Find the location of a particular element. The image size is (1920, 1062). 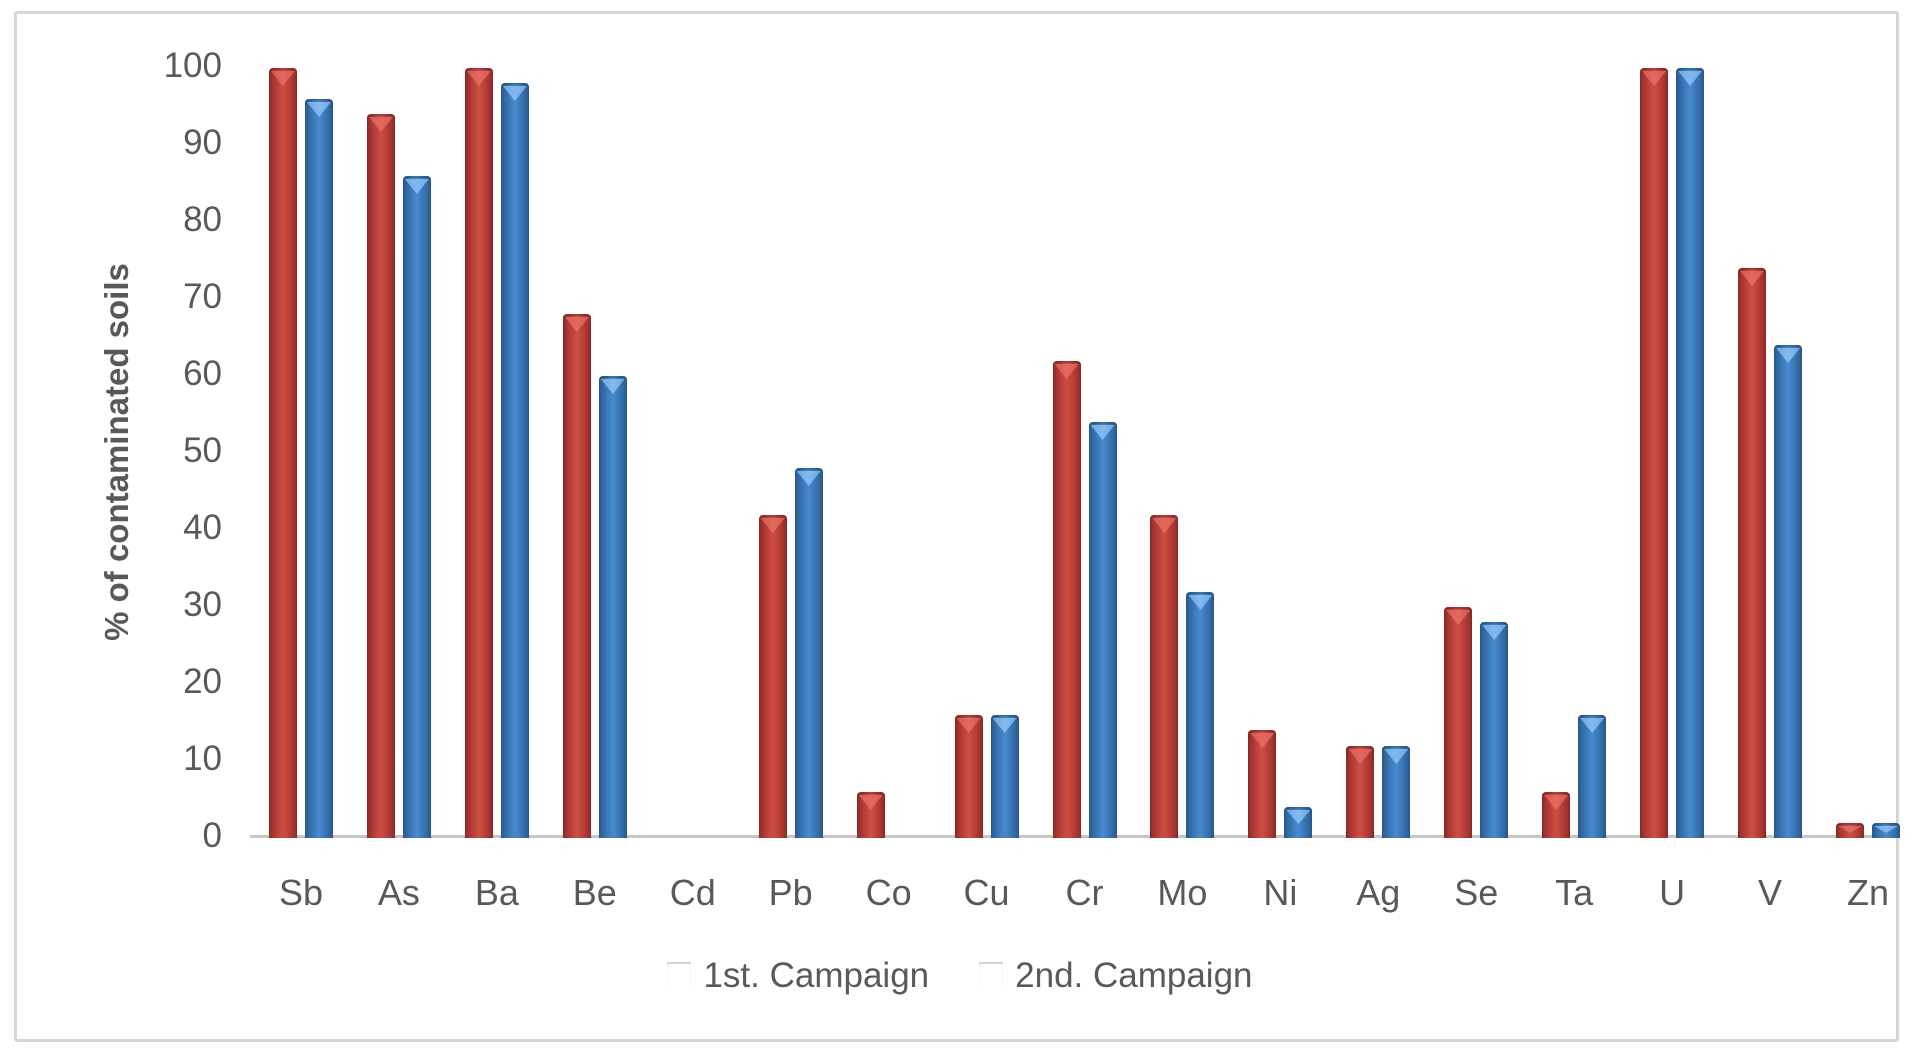

x-tick-label-Co: Co is located at coordinates (888, 892).